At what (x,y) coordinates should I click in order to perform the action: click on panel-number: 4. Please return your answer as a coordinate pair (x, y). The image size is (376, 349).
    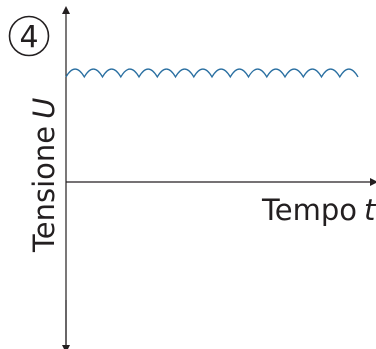
    Looking at the image, I should click on (28, 37).